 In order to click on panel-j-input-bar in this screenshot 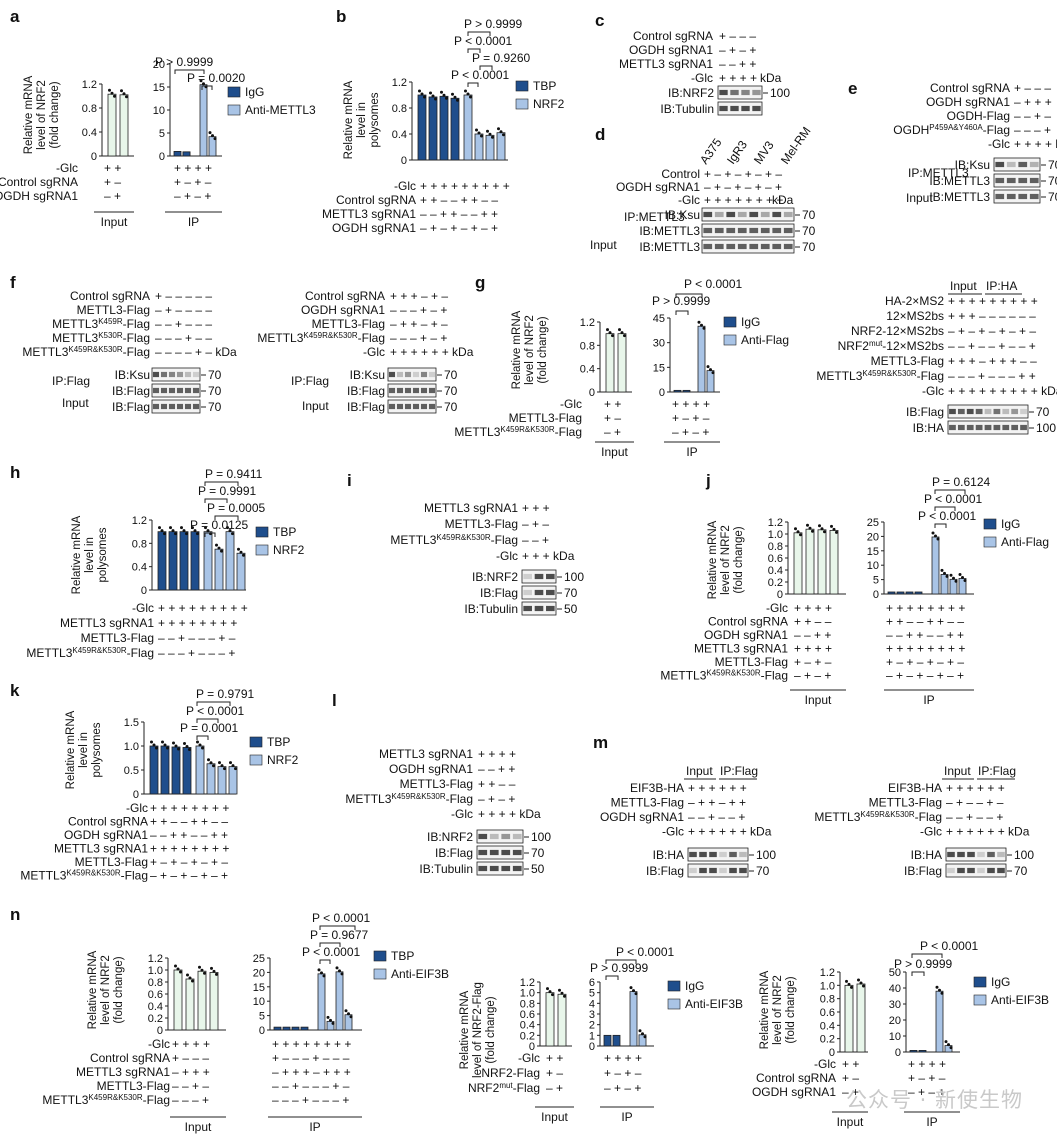, I will do `click(810, 561)`.